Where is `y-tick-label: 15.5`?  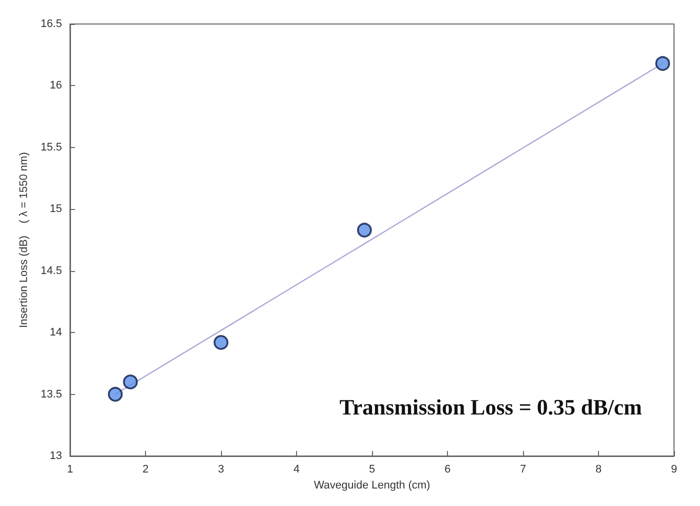
y-tick-label: 15.5 is located at coordinates (51, 147).